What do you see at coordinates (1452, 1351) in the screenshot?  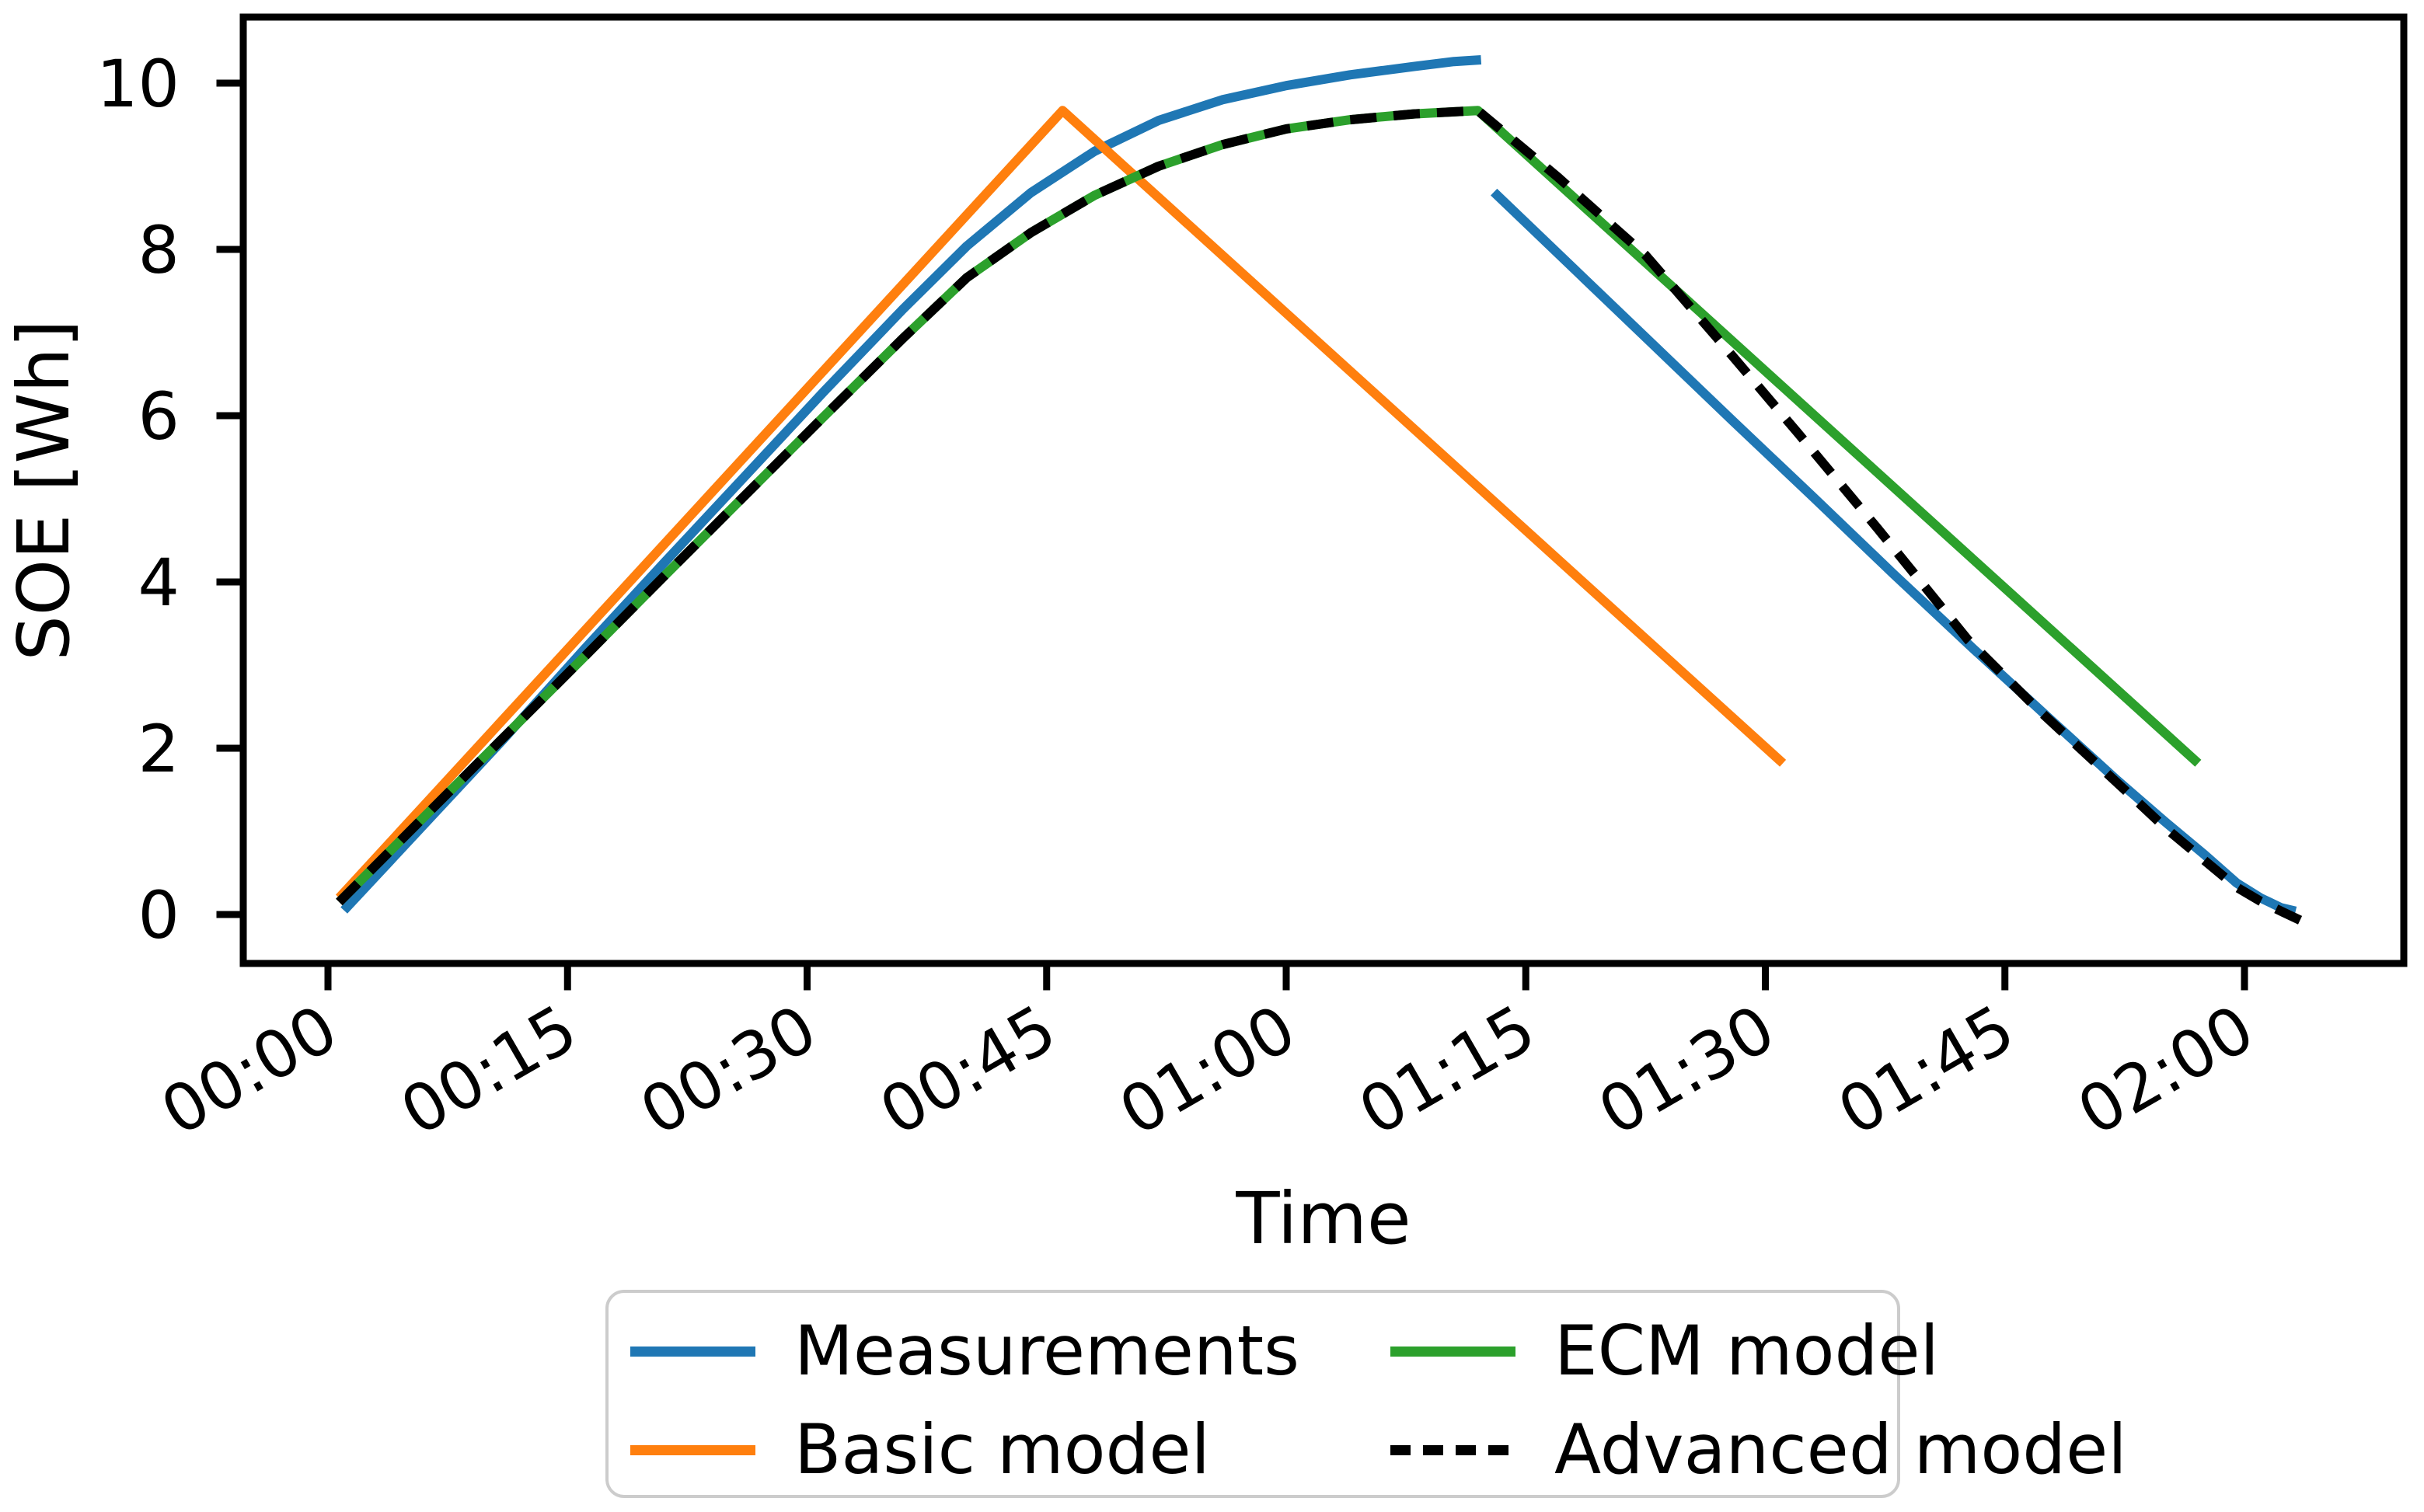 I see `legend-line-sample-ecm-model` at bounding box center [1452, 1351].